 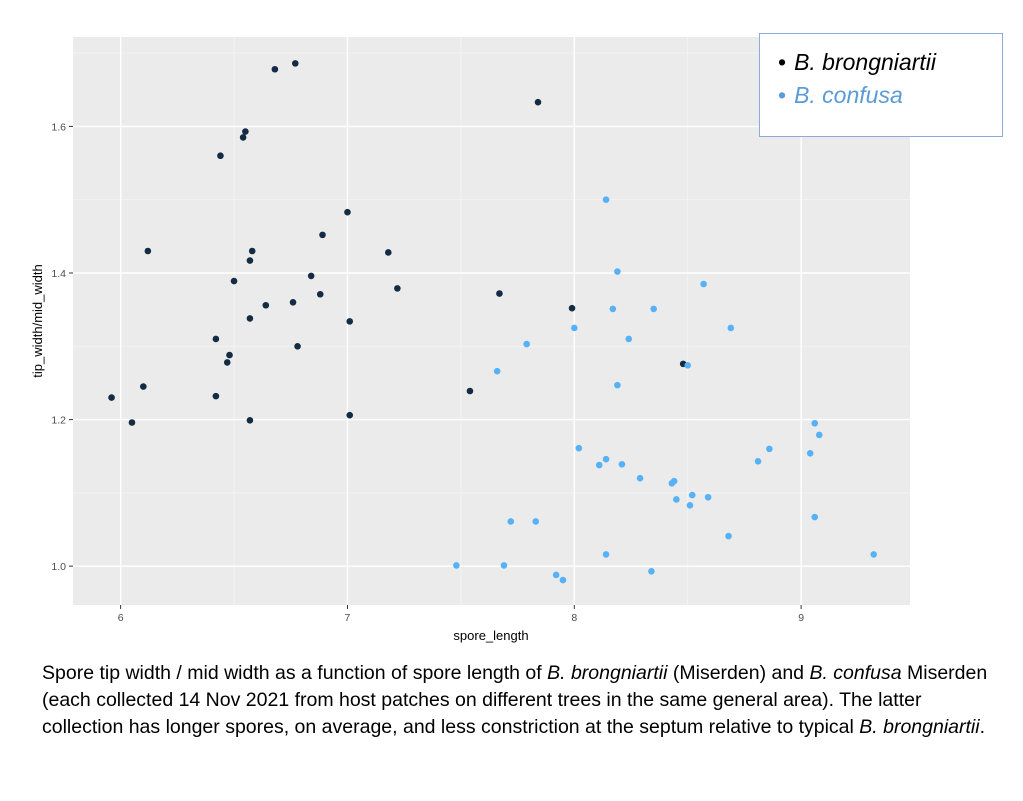 I want to click on legend-item-confusa: • B. confusa, so click(x=890, y=95).